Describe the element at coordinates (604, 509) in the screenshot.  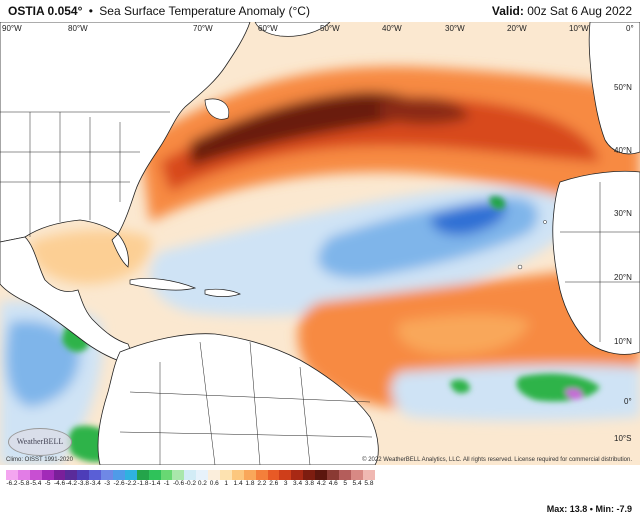
I see `min-label: Min:` at that location.